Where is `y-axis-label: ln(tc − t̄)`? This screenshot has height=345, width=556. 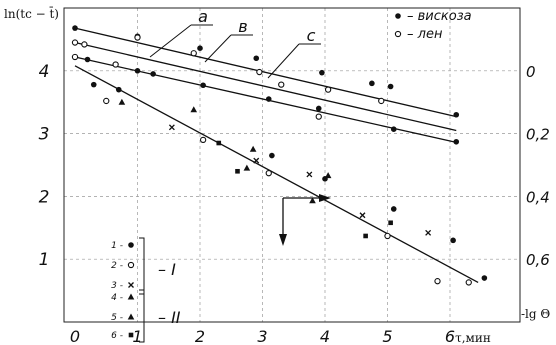
y-axis-label: ln(tc − t̄) is located at coordinates (31, 13).